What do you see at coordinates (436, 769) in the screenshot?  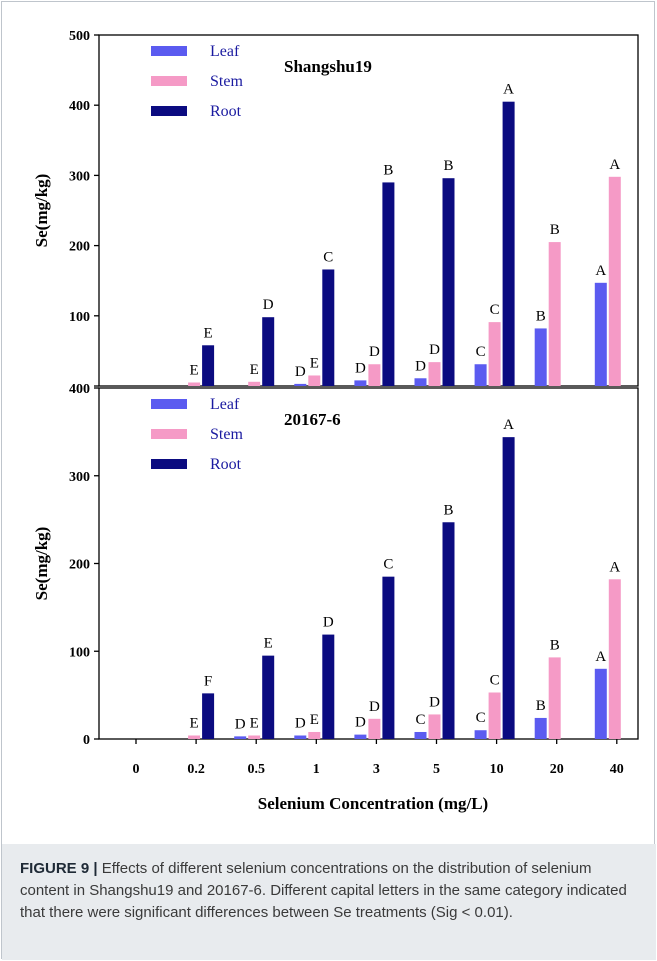 I see `x-tick-label: 5` at bounding box center [436, 769].